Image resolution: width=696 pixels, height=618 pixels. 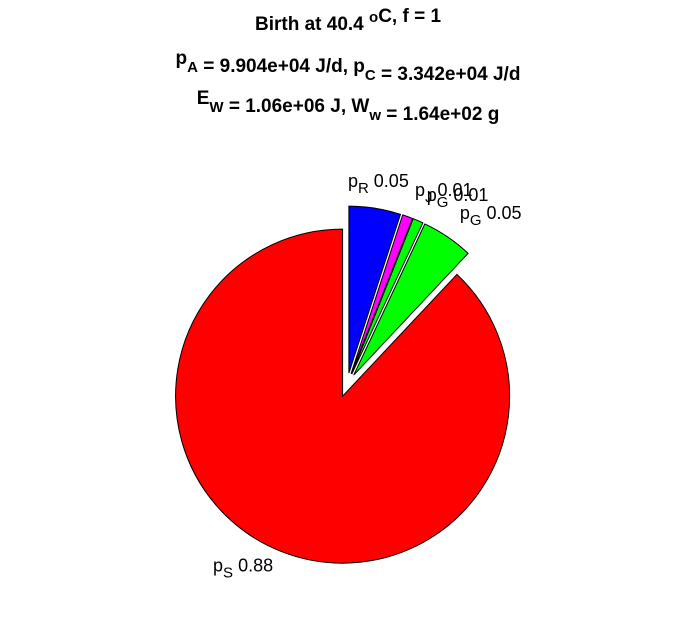 What do you see at coordinates (203, 98) in the screenshot?
I see `title-text: E` at bounding box center [203, 98].